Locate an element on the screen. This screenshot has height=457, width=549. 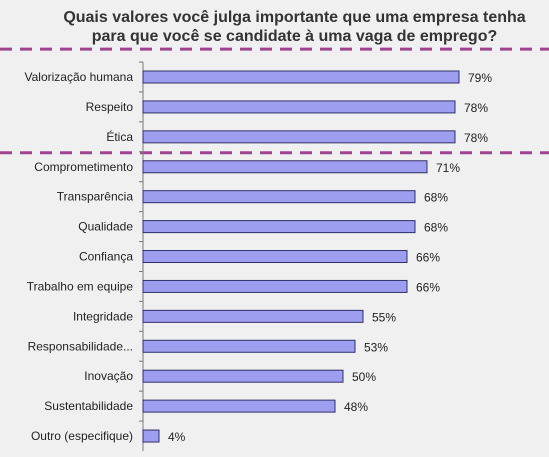
category-label: Respeito is located at coordinates (110, 107).